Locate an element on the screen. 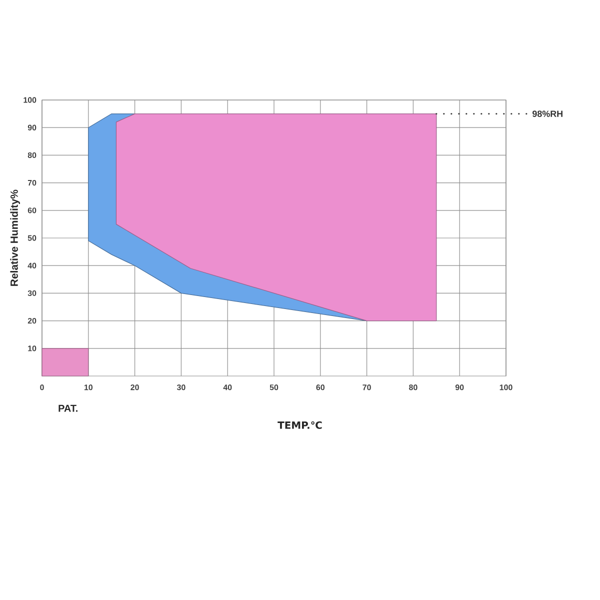 The height and width of the screenshot is (600, 600). x-axis-title: TEMP.℃ is located at coordinates (300, 425).